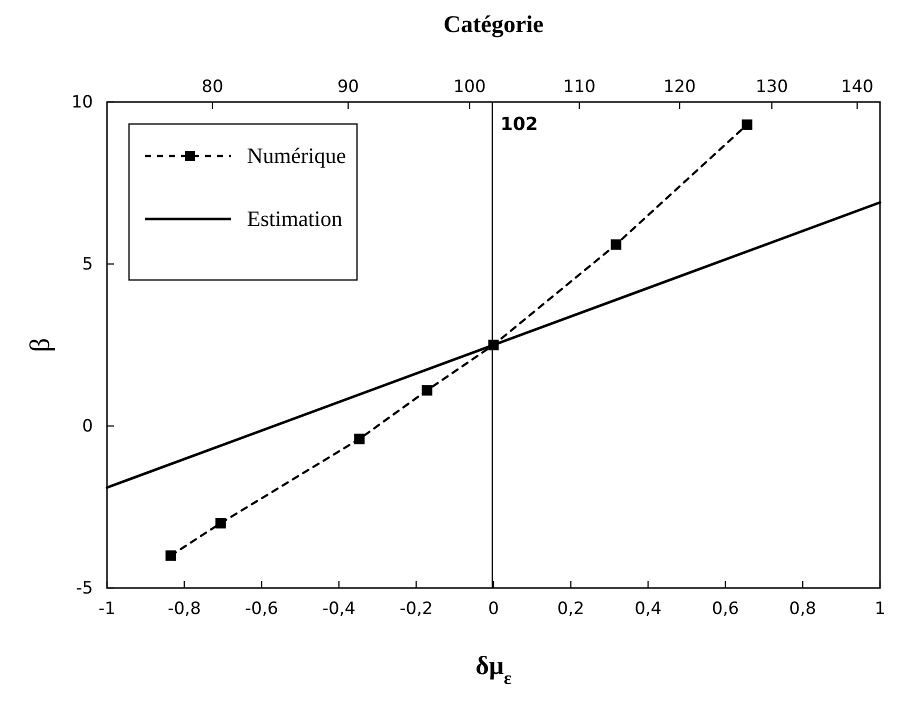 Image resolution: width=898 pixels, height=702 pixels. Describe the element at coordinates (40, 345) in the screenshot. I see `y-axis-title: β` at that location.